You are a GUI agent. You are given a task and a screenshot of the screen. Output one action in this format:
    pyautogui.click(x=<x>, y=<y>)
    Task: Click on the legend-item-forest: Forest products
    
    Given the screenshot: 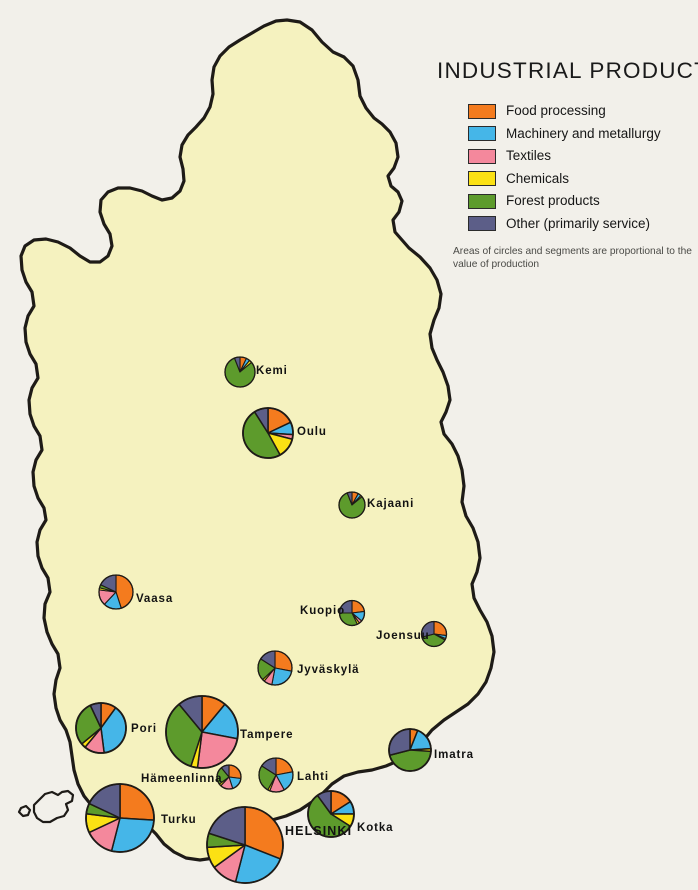 What is the action you would take?
    pyautogui.click(x=564, y=201)
    